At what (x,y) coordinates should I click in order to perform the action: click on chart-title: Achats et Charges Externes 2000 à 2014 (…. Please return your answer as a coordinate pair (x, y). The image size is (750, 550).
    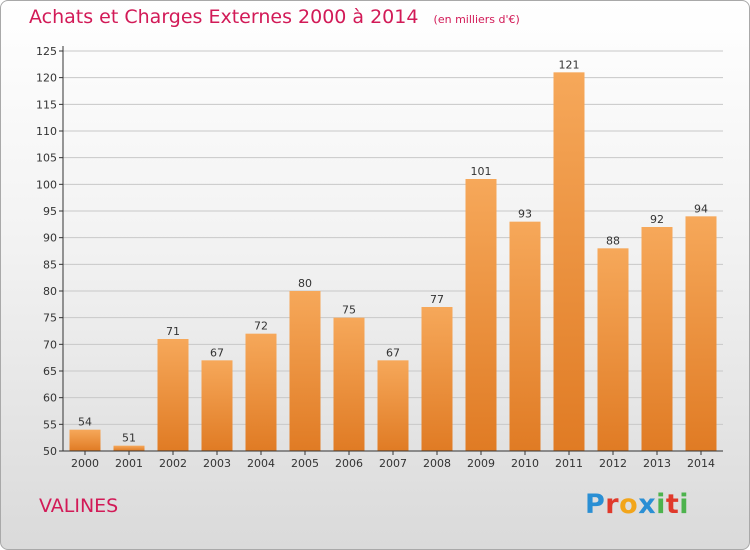
    Looking at the image, I should click on (274, 17).